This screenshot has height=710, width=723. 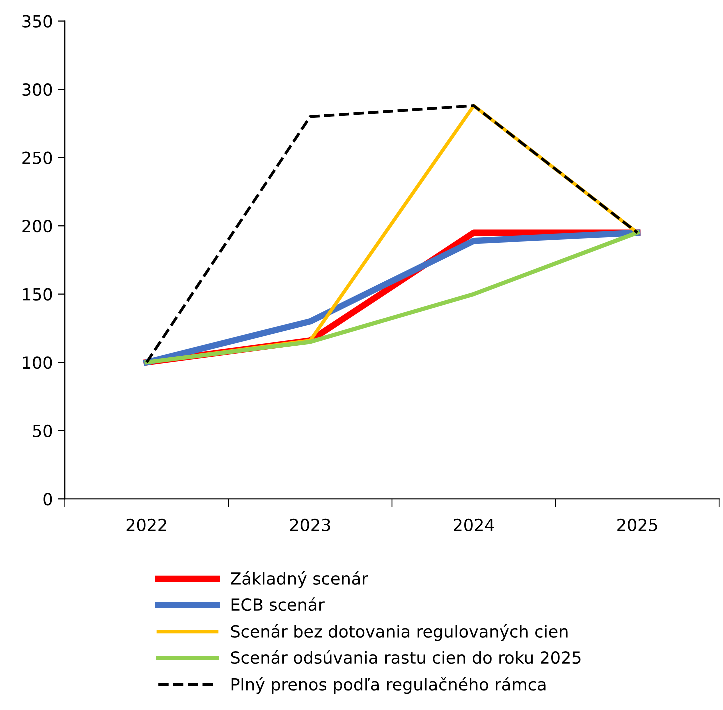 I want to click on y-tick-label: 150, so click(x=37, y=294).